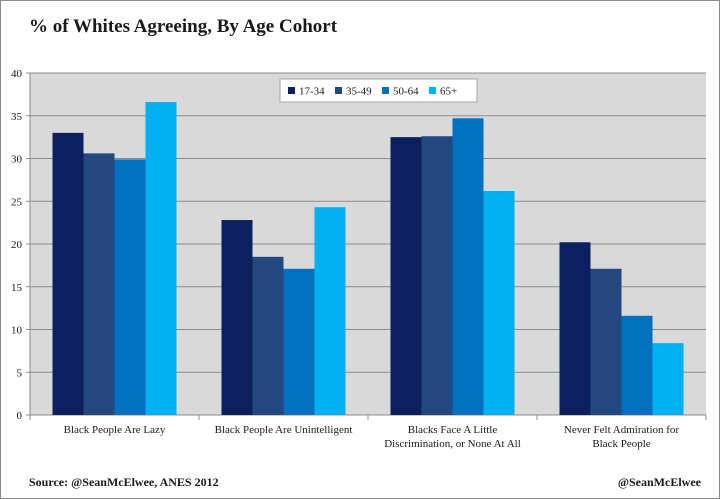 This screenshot has width=720, height=499. I want to click on y-tick-label: 30, so click(17, 160).